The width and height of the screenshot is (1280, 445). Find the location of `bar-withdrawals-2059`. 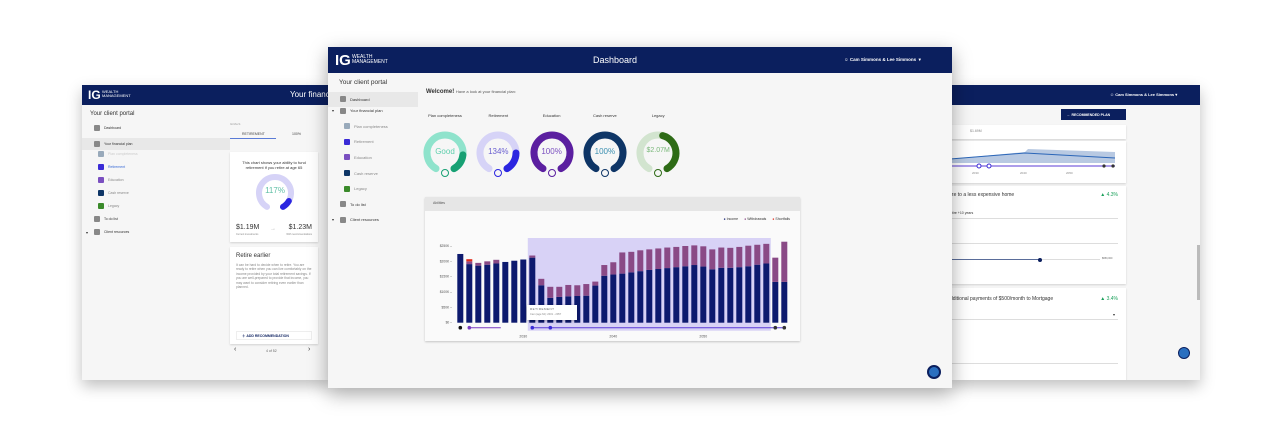

bar-withdrawals-2059 is located at coordinates (784, 261).